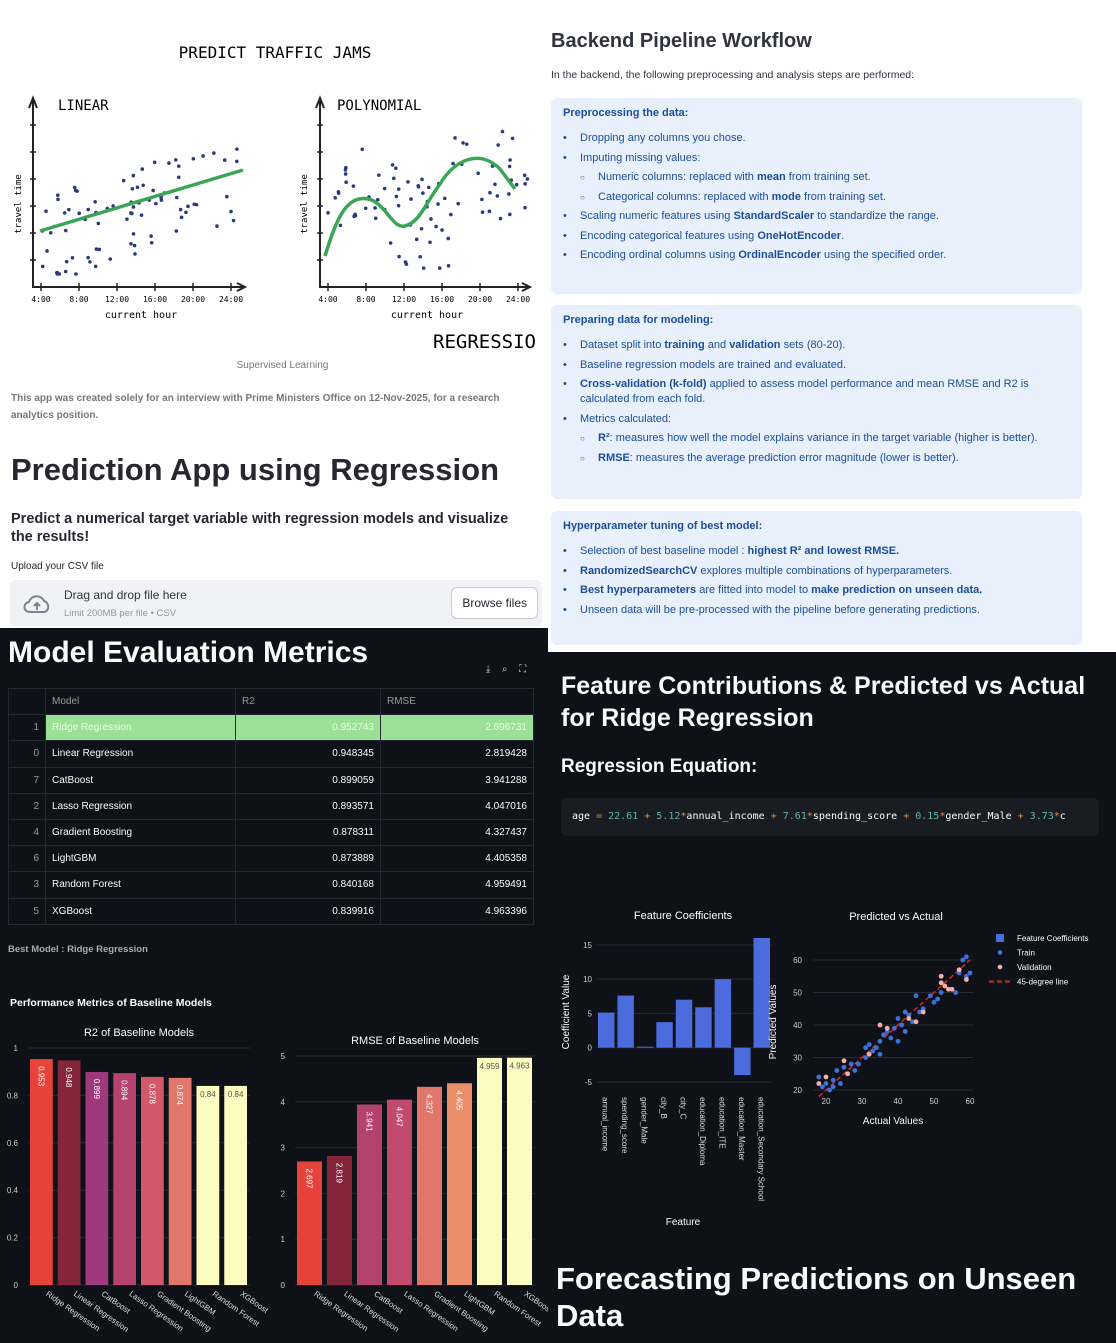 The image size is (1116, 1343). Describe the element at coordinates (140, 911) in the screenshot. I see `cell-model: XGBoost` at that location.